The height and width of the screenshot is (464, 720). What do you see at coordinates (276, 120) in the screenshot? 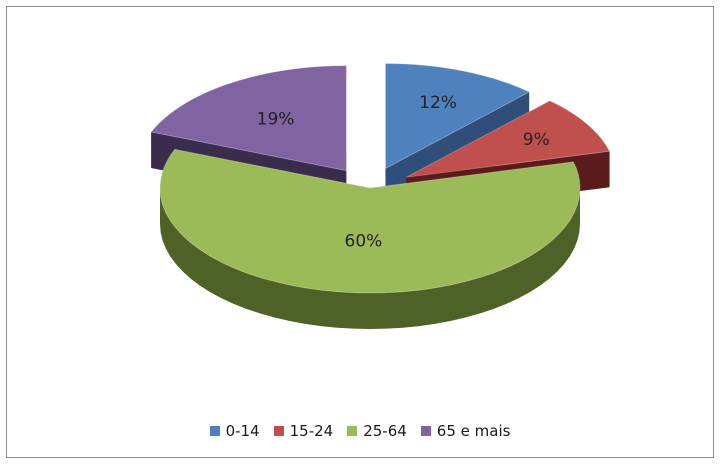
I see `data-label: 19%` at bounding box center [276, 120].